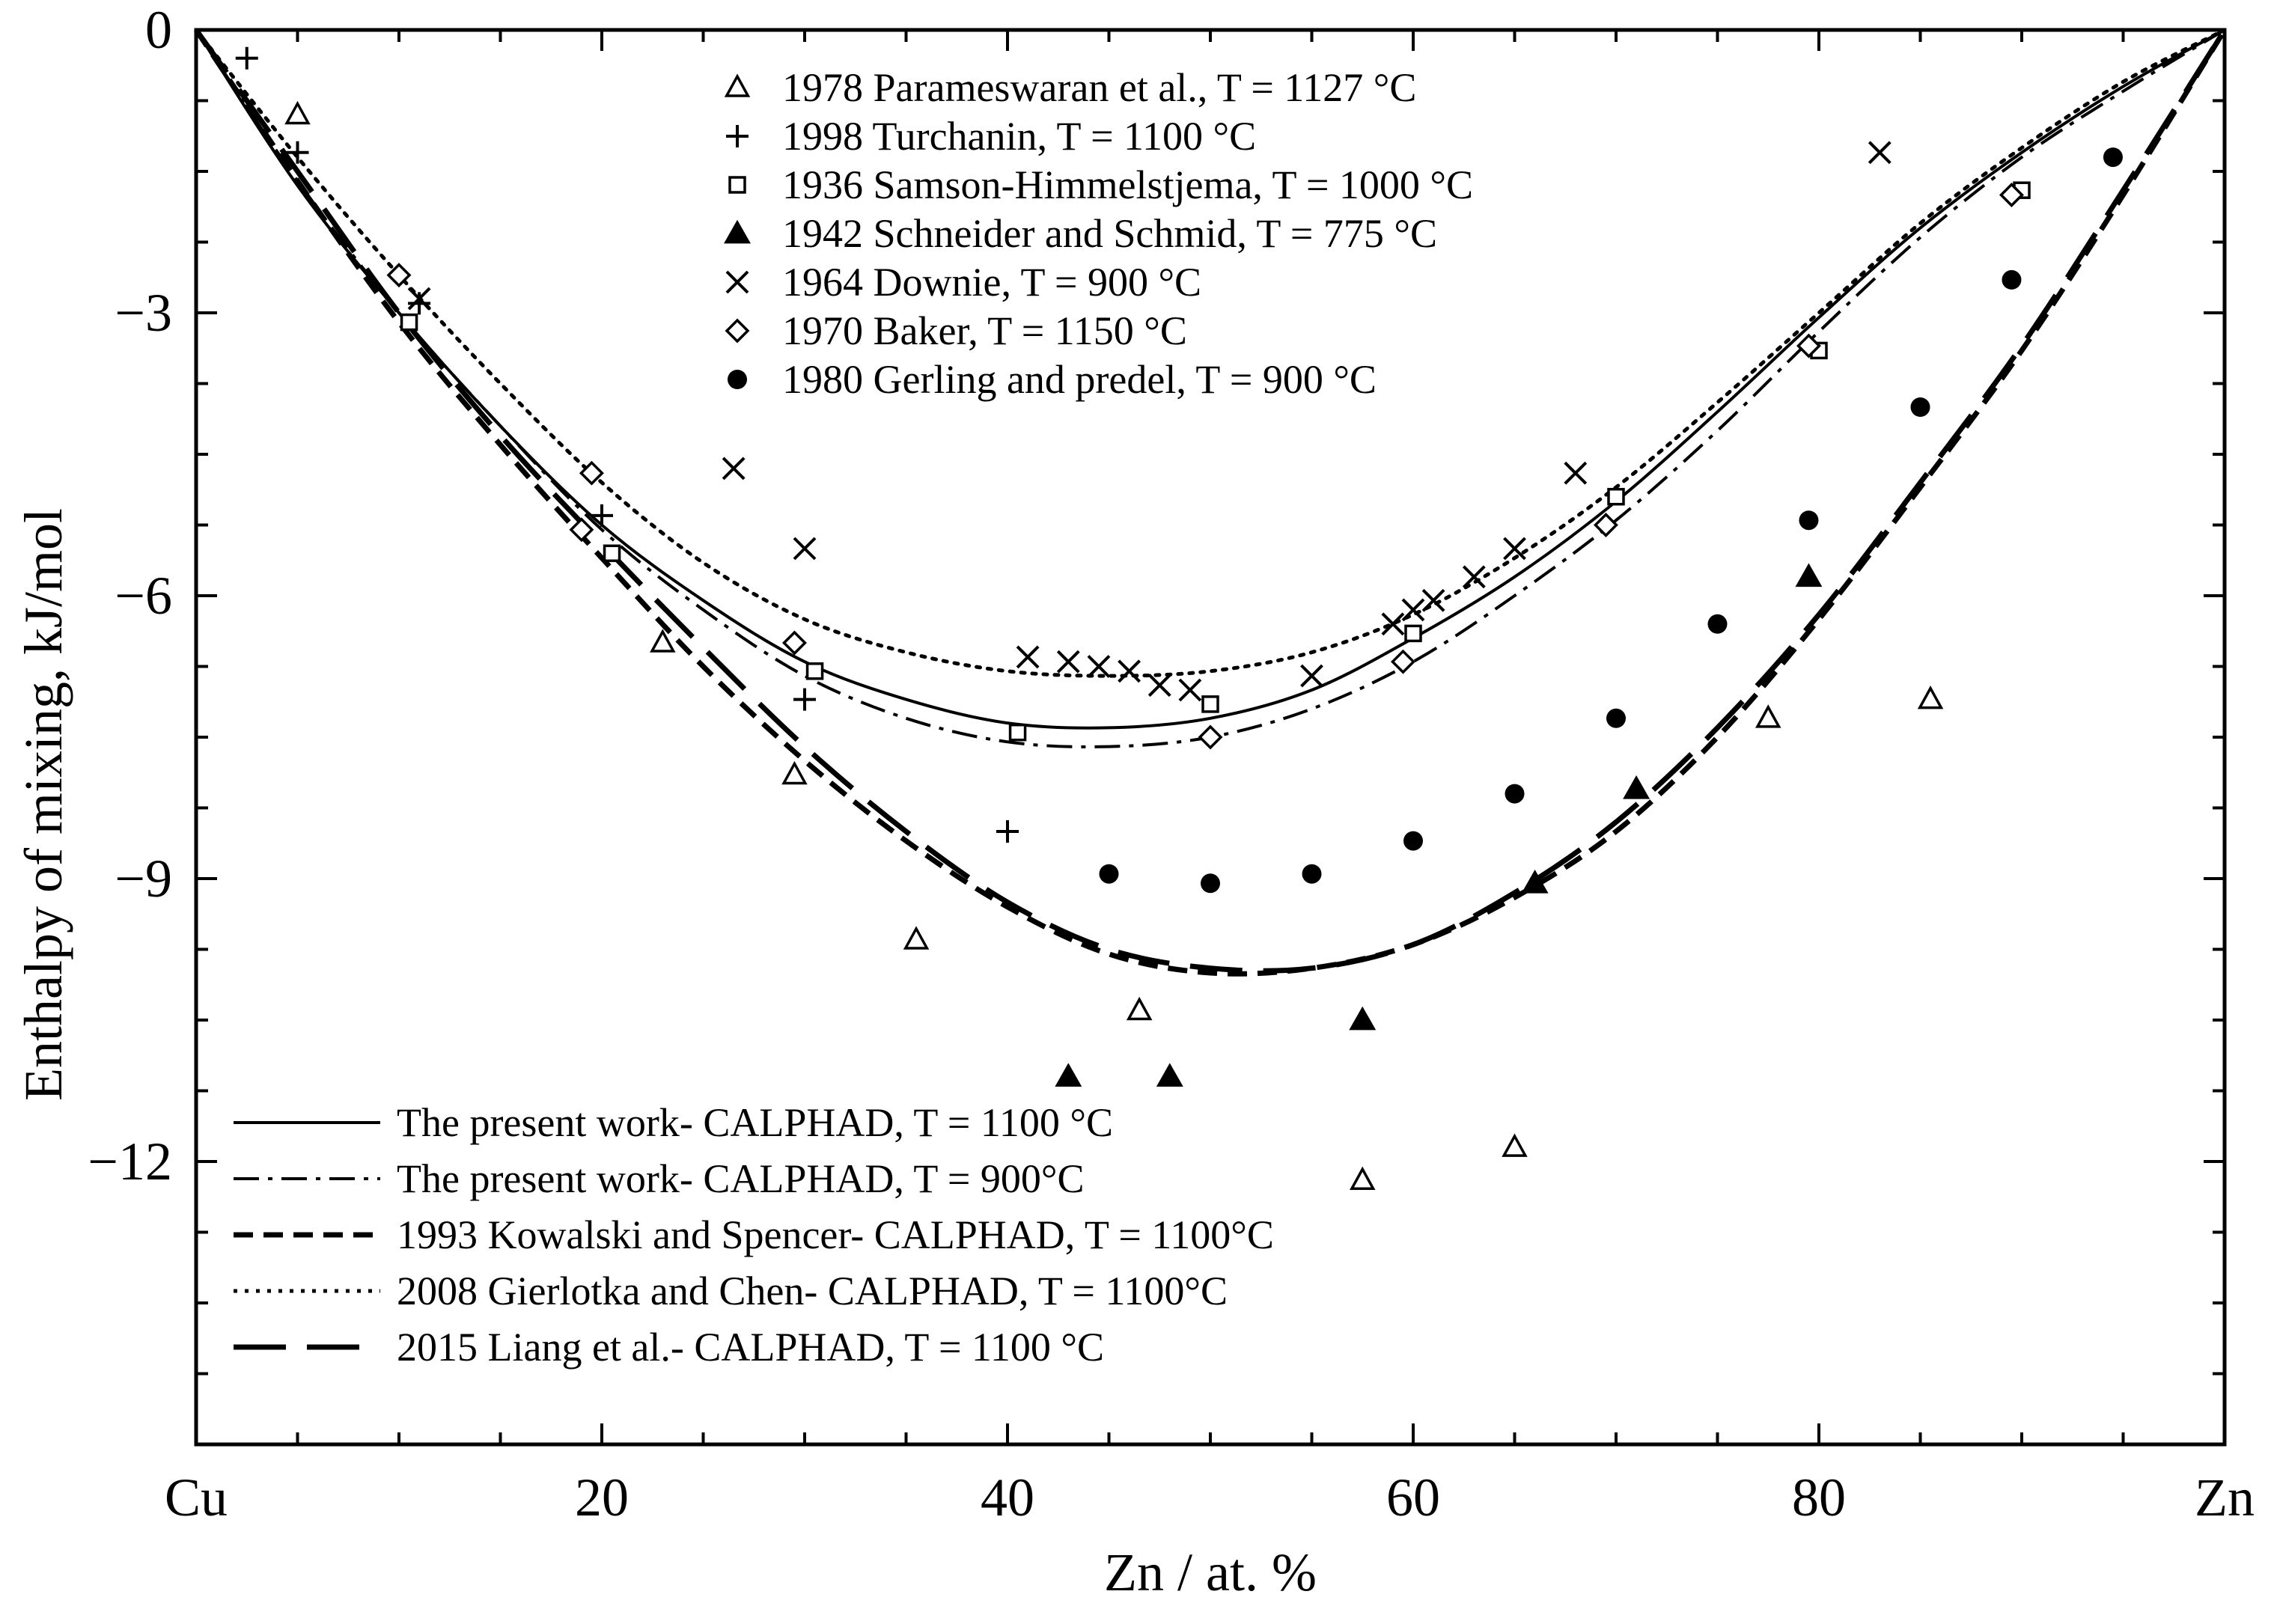 Image resolution: width=2271 pixels, height=1624 pixels. Describe the element at coordinates (2225, 1497) in the screenshot. I see `x-tick-label: Zn` at that location.